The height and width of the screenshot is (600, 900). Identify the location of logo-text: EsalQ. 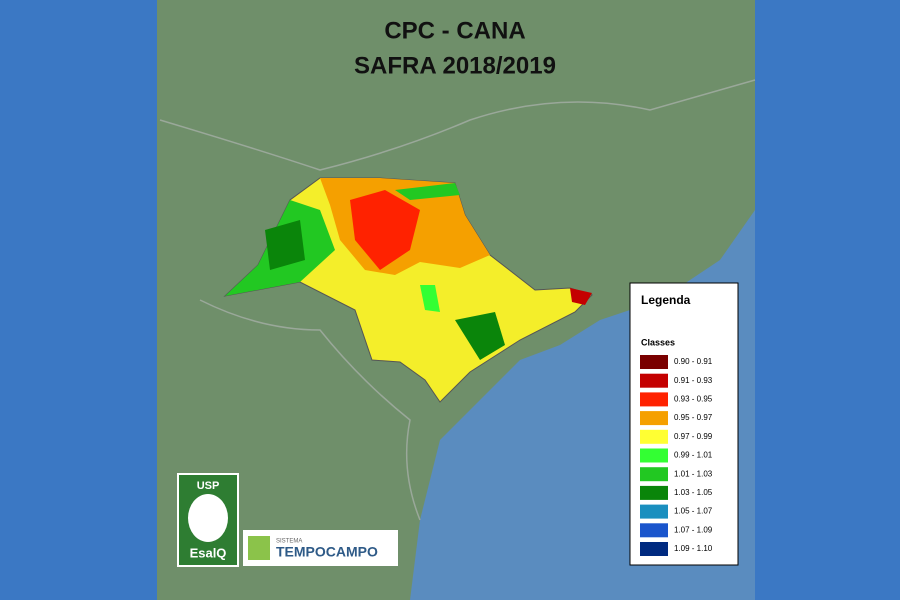
(208, 552).